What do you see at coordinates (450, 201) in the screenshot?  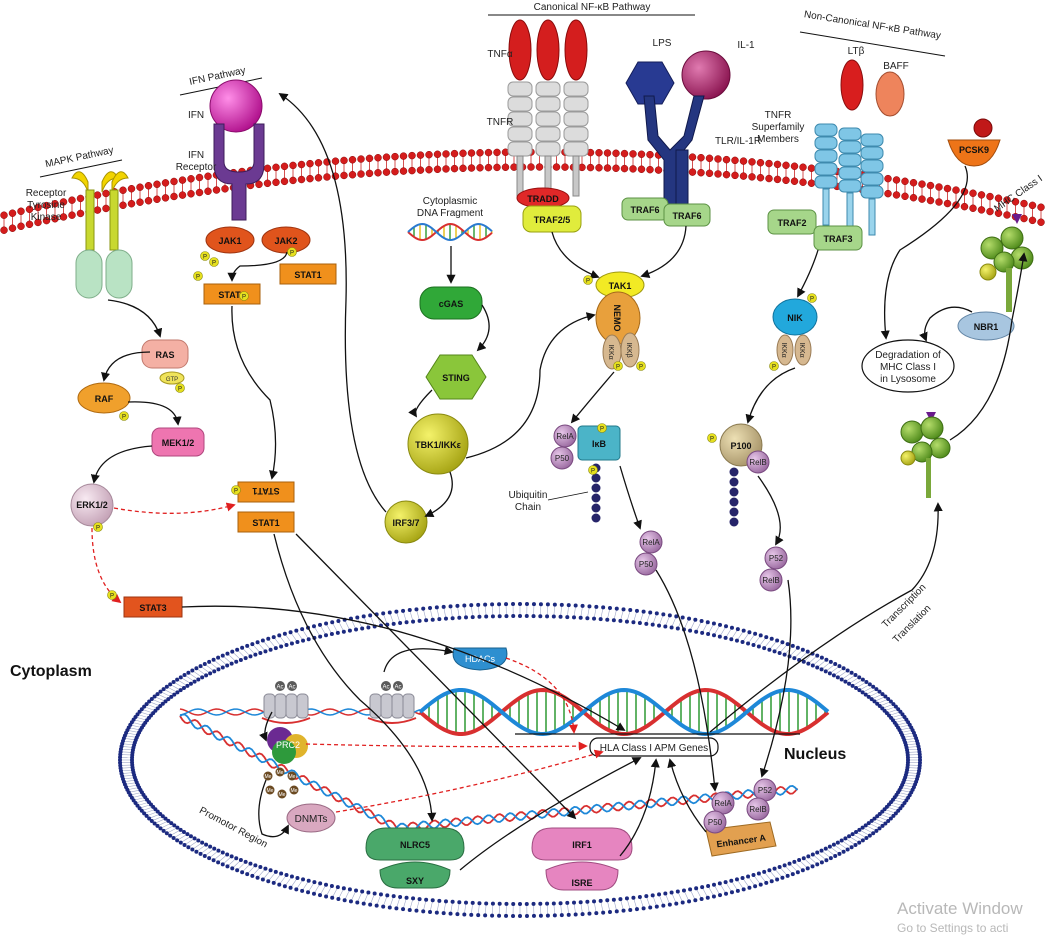 I see `cyto-dna-label-1: Cytoplasmic` at bounding box center [450, 201].